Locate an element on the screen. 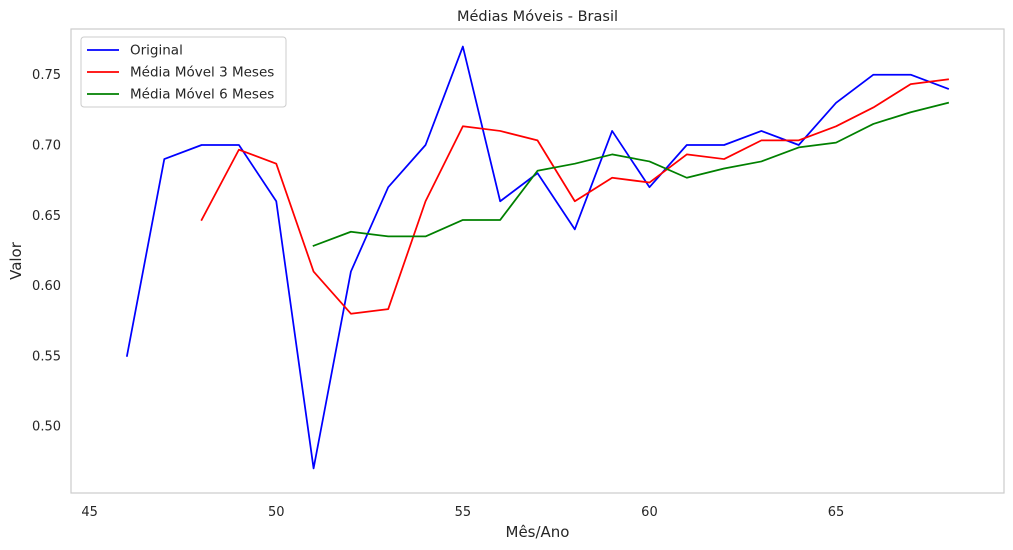 Image resolution: width=1013 pixels, height=550 pixels. x-axis-label: Mês/Ano is located at coordinates (538, 532).